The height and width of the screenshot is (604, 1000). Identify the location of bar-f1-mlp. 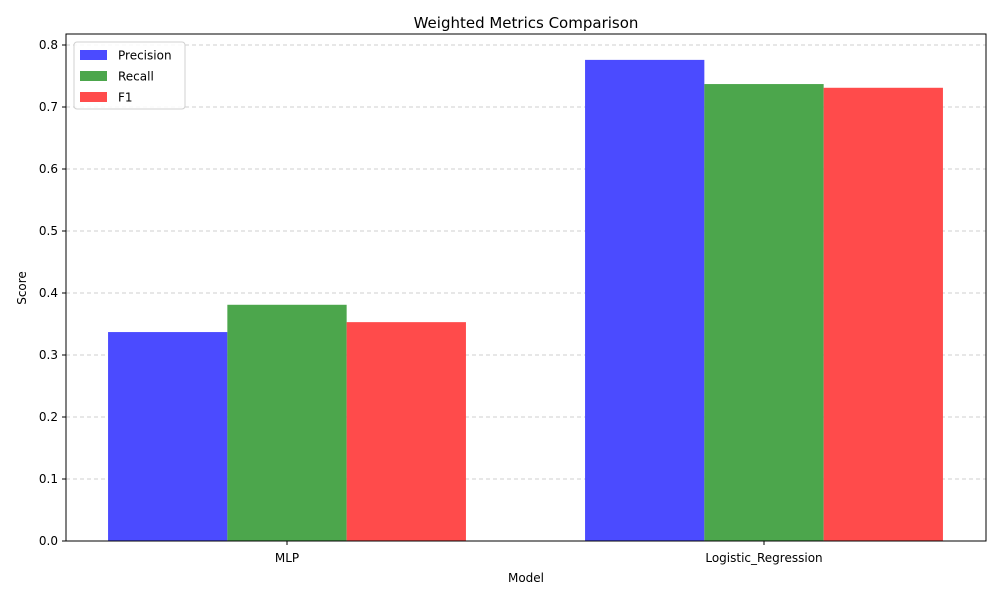
(406, 431).